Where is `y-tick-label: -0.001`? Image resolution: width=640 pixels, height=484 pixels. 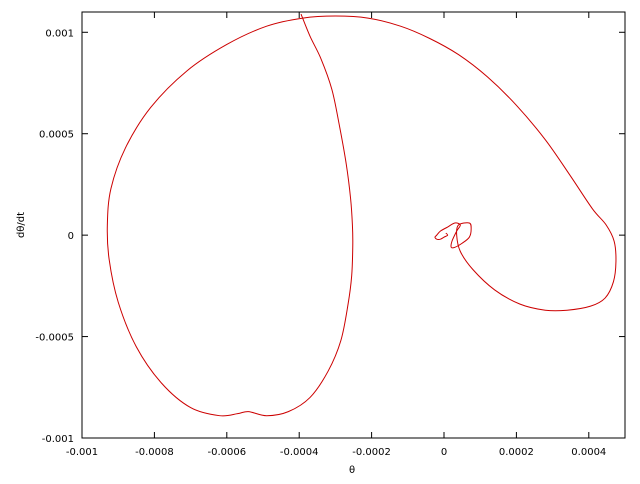 y-tick-label: -0.001 is located at coordinates (58, 439).